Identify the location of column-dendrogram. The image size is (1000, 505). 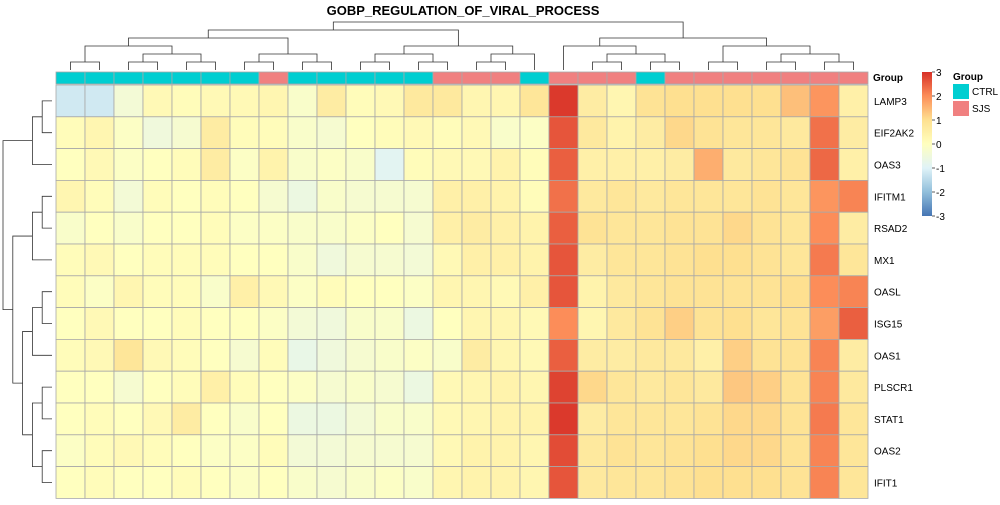
(462, 45).